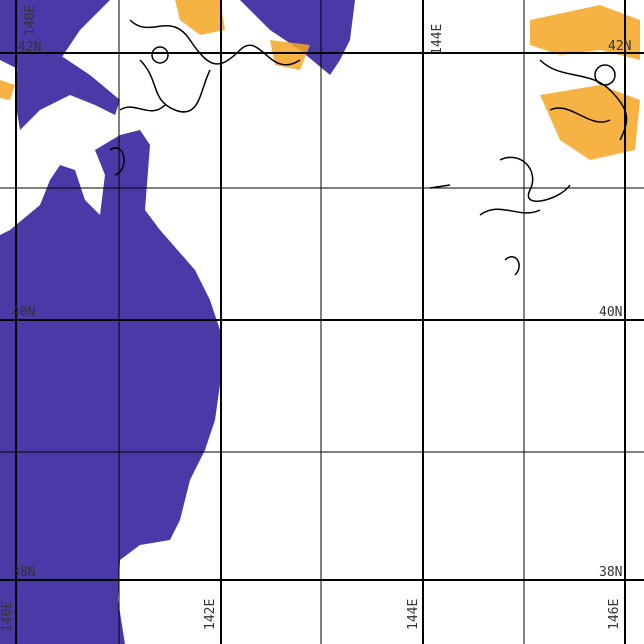 This screenshot has height=644, width=644. I want to click on lat-label-top-right-42n: 42N, so click(619, 46).